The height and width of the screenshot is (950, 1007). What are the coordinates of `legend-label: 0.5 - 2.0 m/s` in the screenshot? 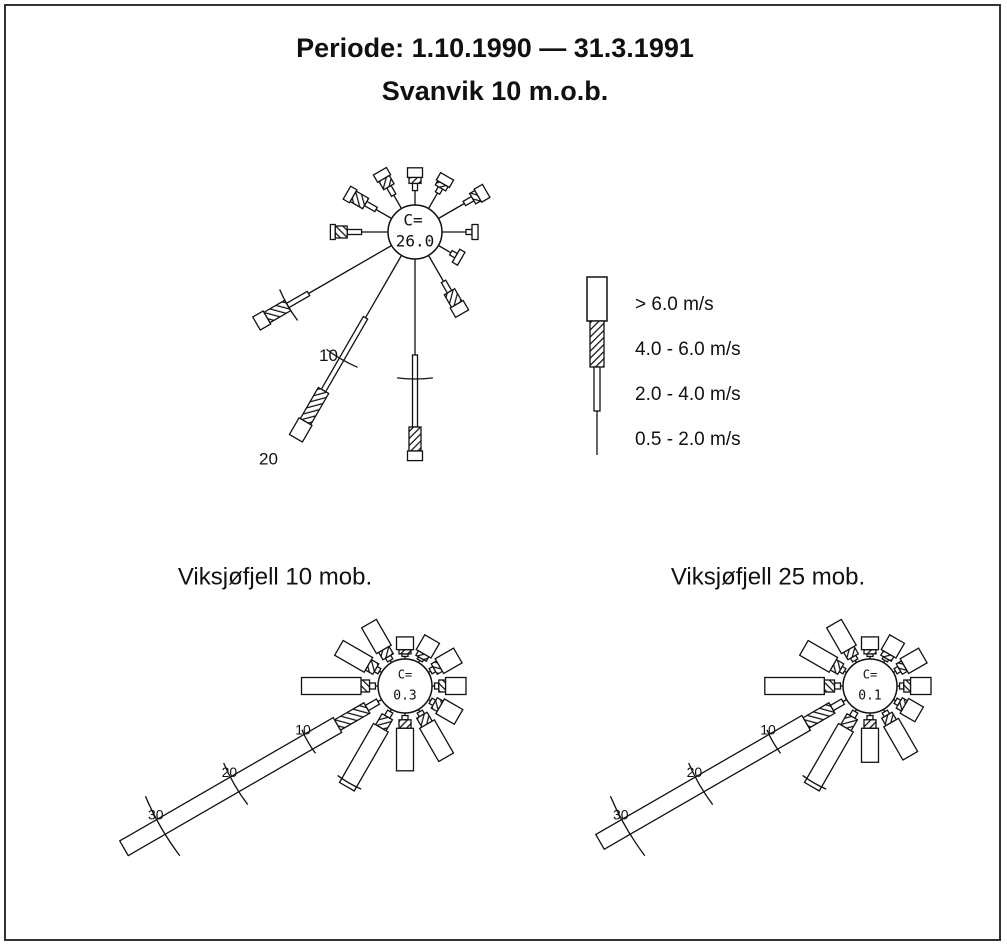 It's located at (688, 439).